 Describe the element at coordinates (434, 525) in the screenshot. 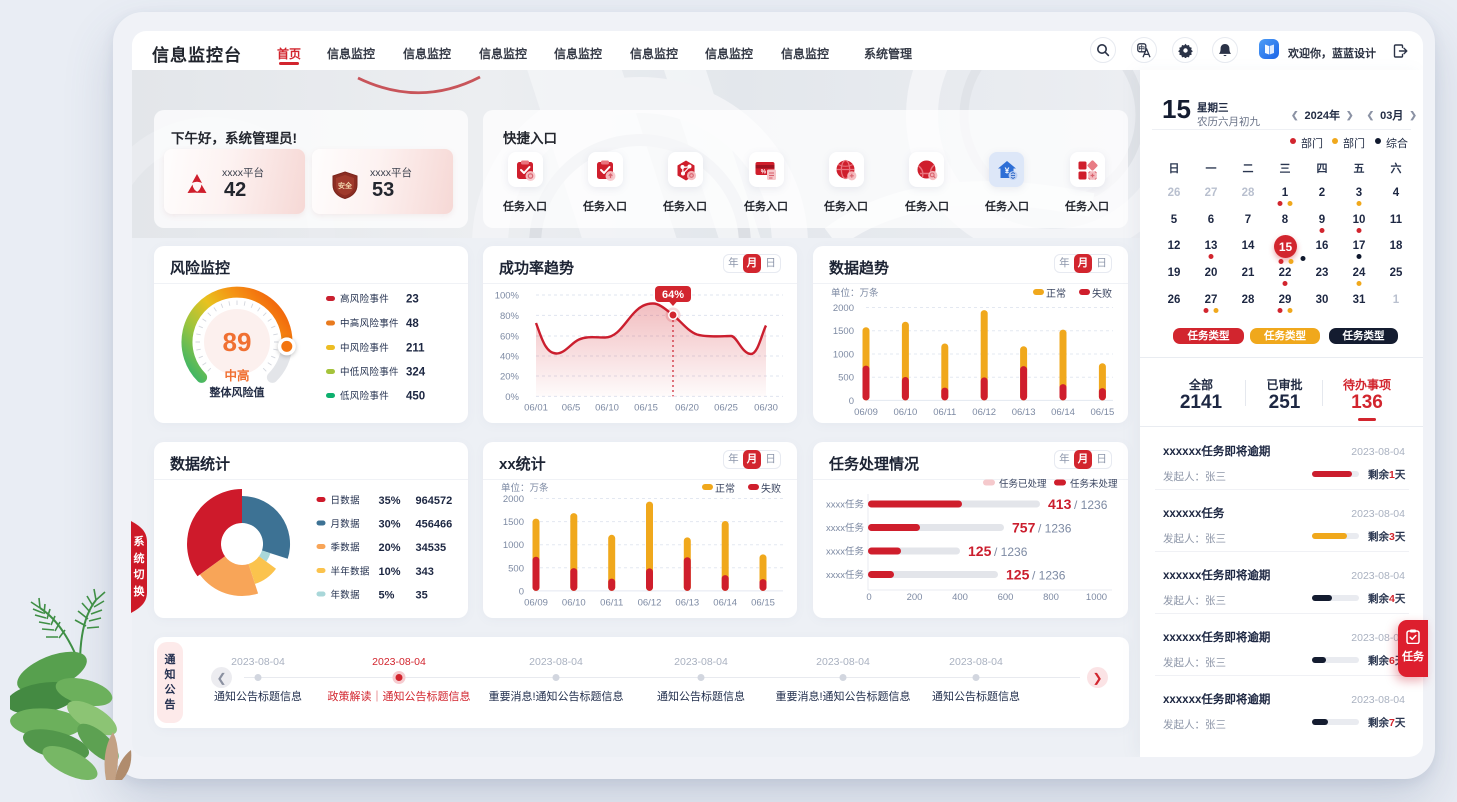

I see `svg-text: 456466` at that location.